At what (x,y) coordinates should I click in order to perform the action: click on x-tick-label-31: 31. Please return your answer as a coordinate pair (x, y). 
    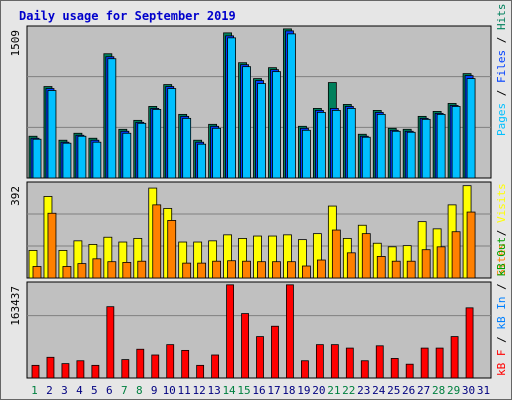
    Looking at the image, I should click on (483, 390).